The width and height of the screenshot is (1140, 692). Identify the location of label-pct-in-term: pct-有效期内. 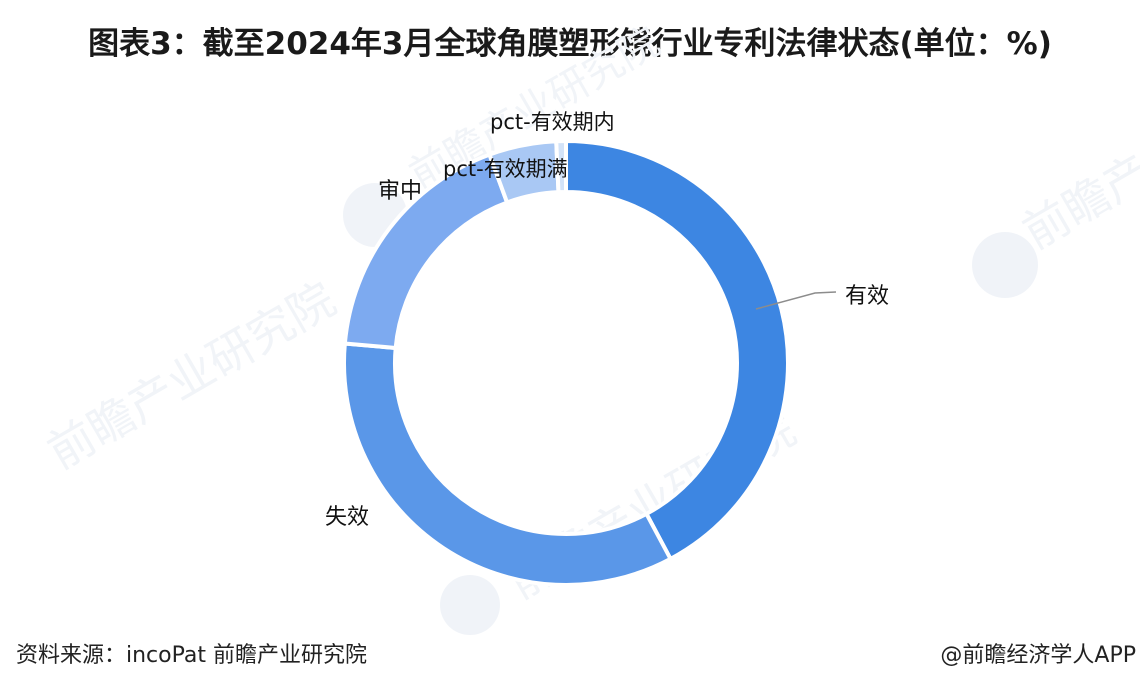
(552, 122).